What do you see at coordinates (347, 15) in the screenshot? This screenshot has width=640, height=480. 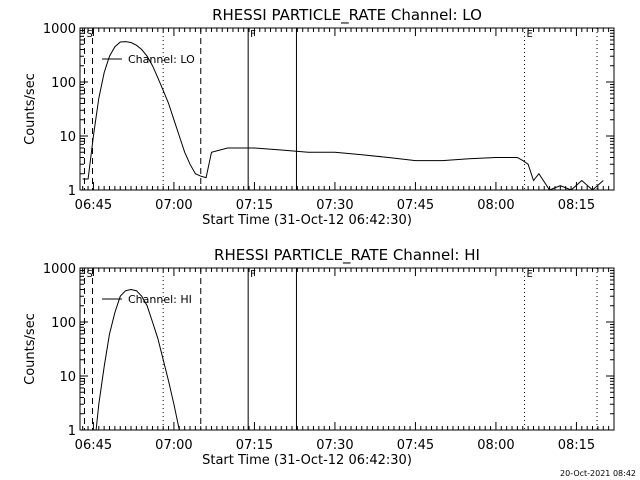 I see `chart-title: RHESSI PARTICLE_RATE Channel: LO` at bounding box center [347, 15].